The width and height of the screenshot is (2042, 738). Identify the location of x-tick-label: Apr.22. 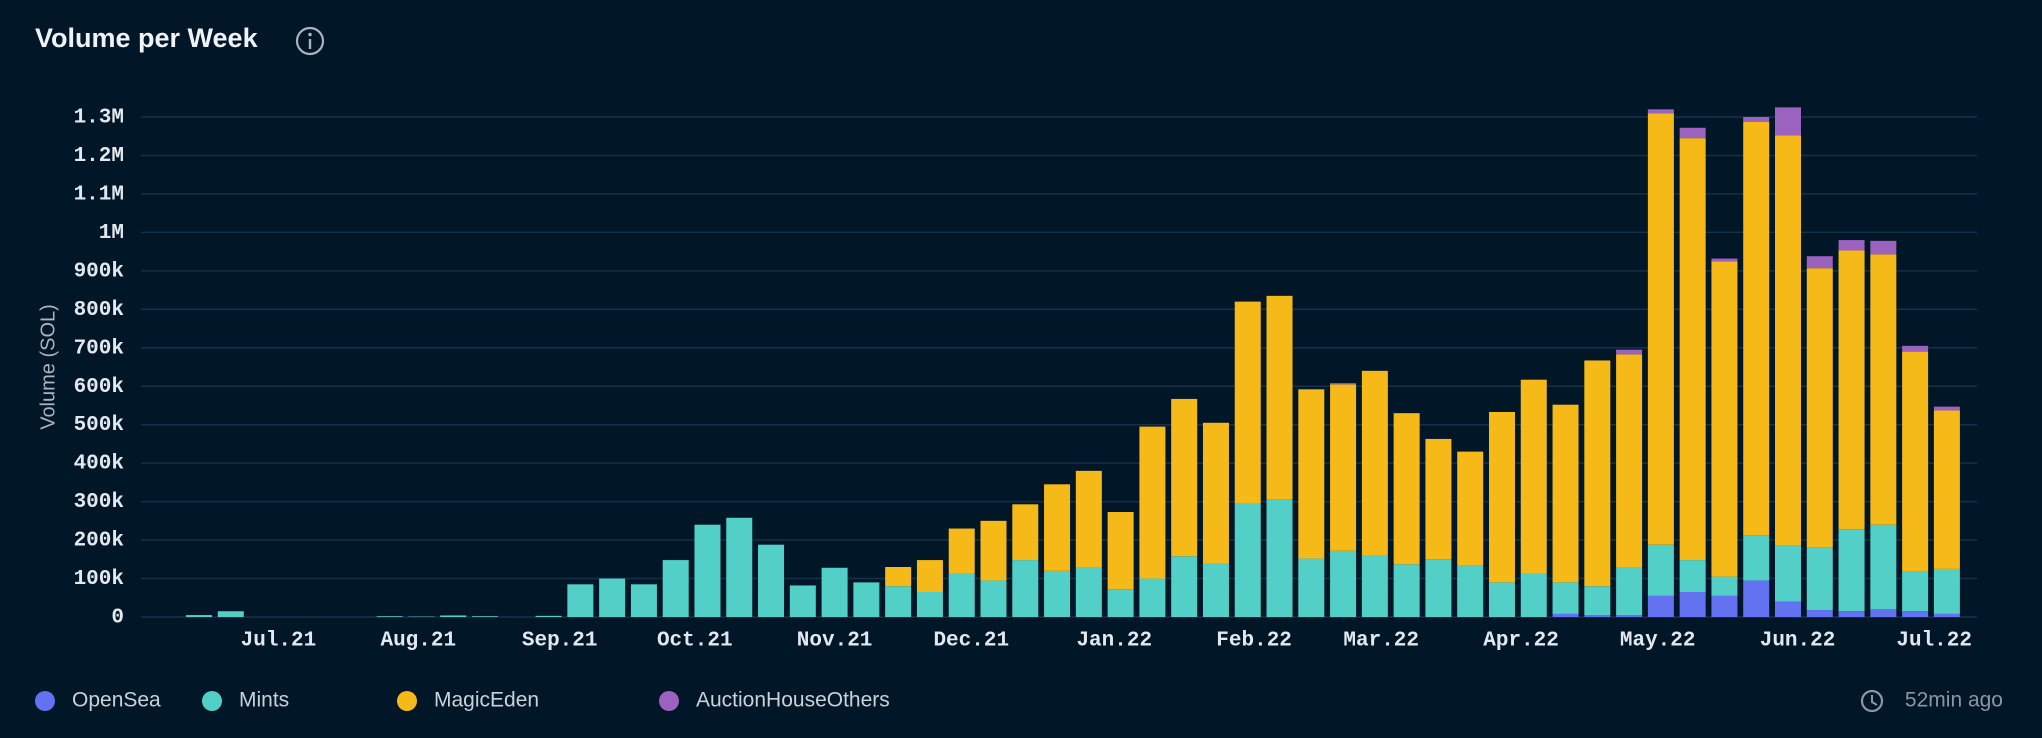
(1521, 641).